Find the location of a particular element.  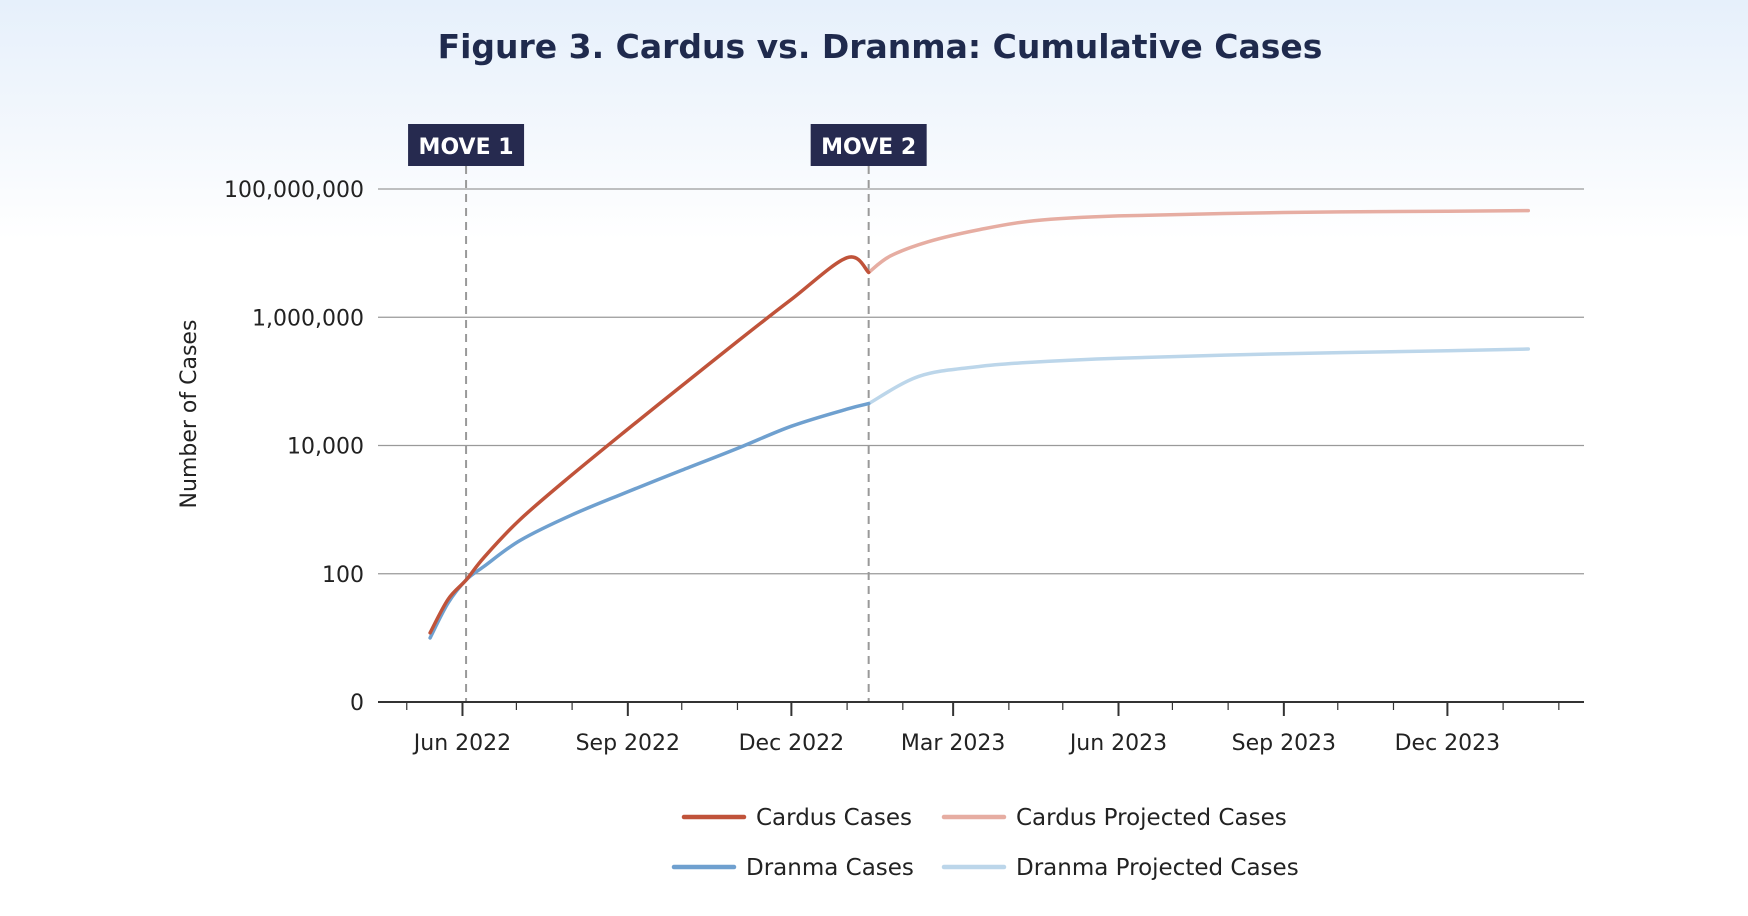

series-line-cardus-cases is located at coordinates (649, 445).